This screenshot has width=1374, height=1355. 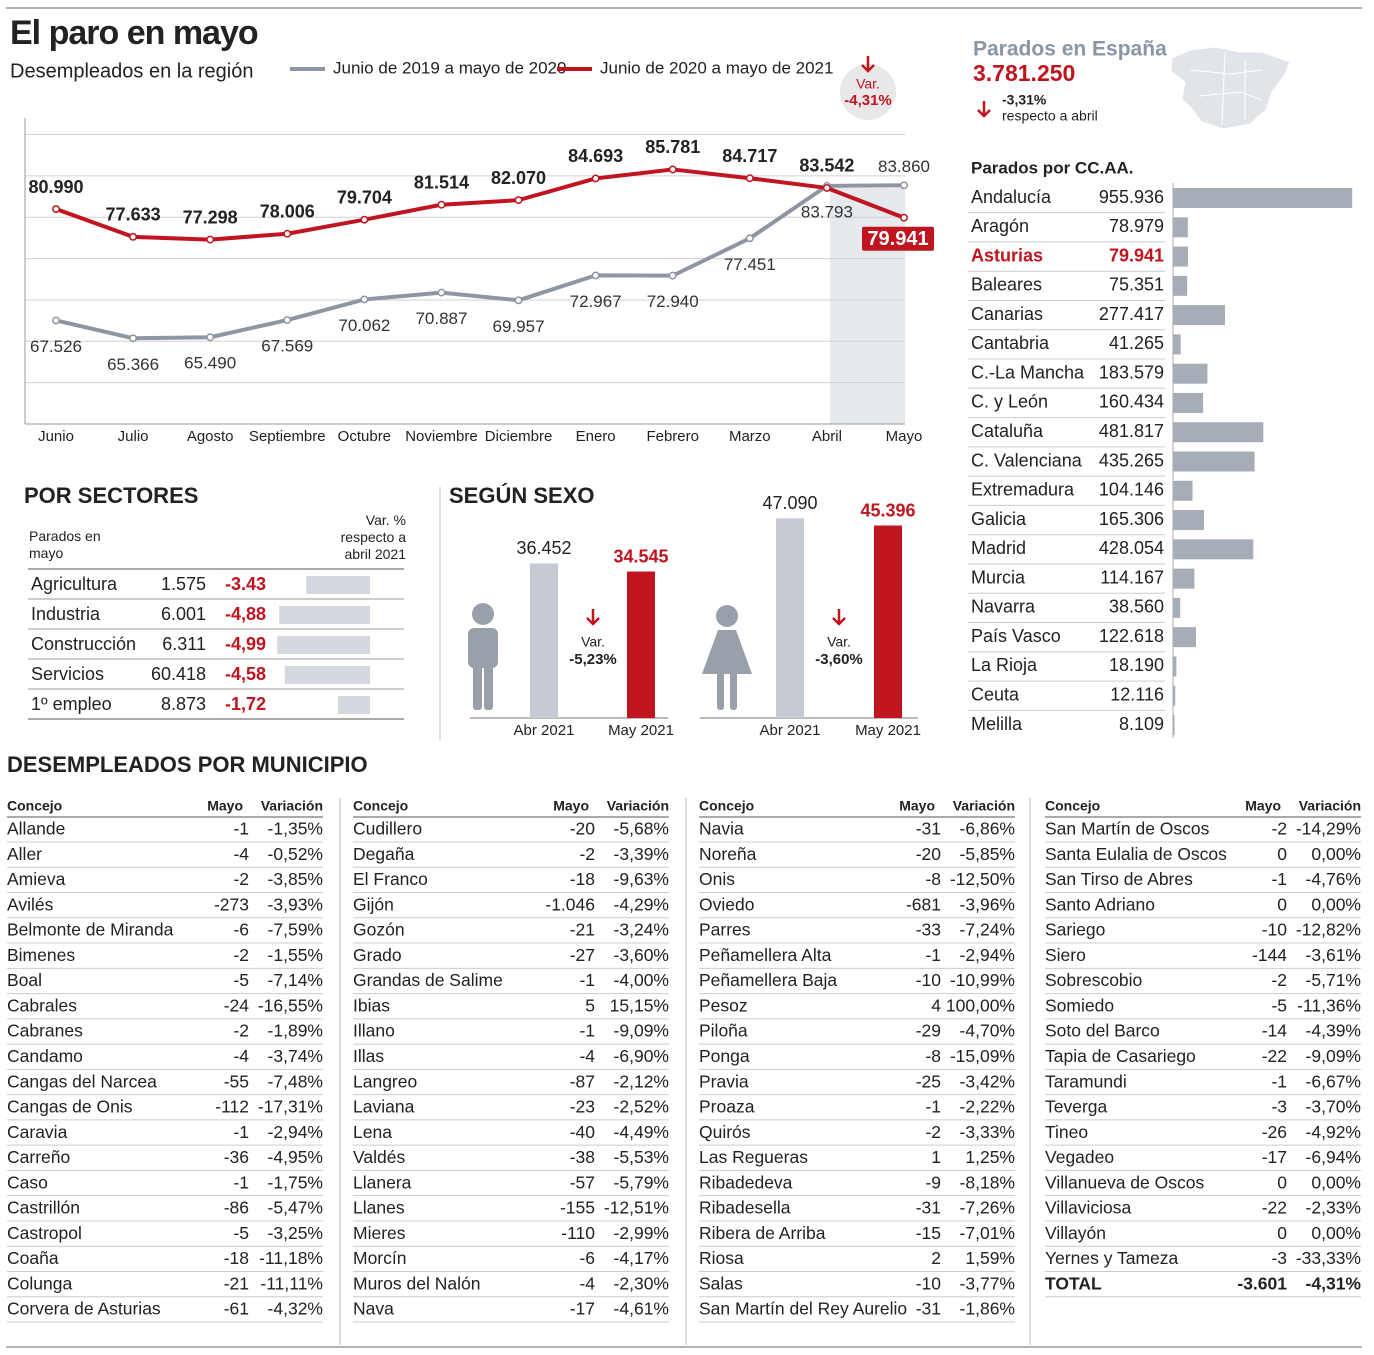 What do you see at coordinates (995, 694) in the screenshot?
I see `category-label: Ceuta` at bounding box center [995, 694].